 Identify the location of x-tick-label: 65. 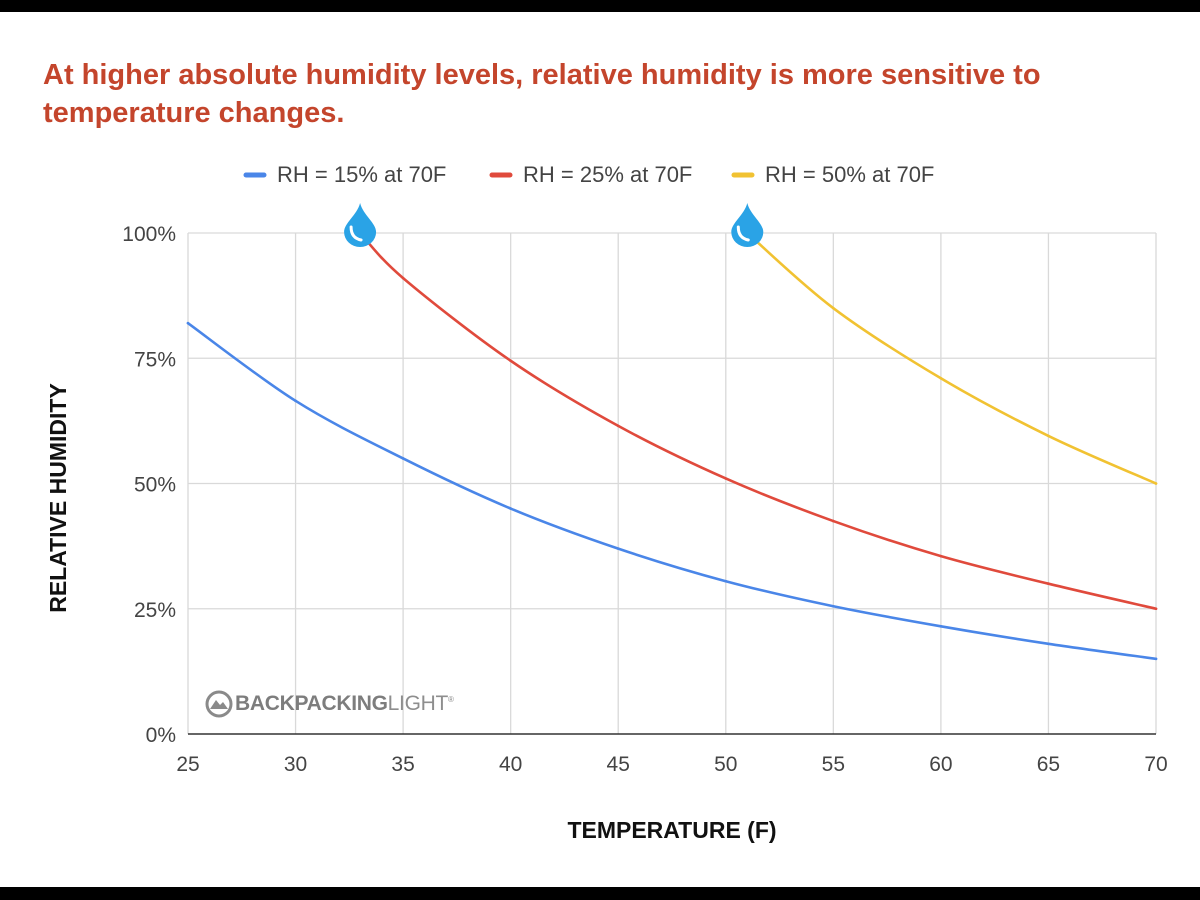
(1048, 764).